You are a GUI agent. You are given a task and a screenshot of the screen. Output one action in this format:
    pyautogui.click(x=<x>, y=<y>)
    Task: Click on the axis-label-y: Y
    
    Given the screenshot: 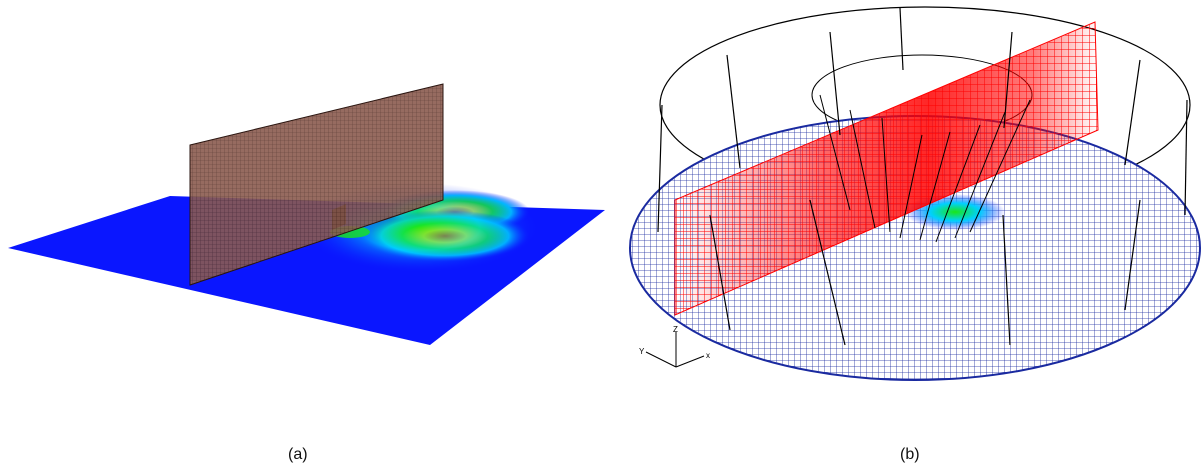 What is the action you would take?
    pyautogui.click(x=642, y=351)
    